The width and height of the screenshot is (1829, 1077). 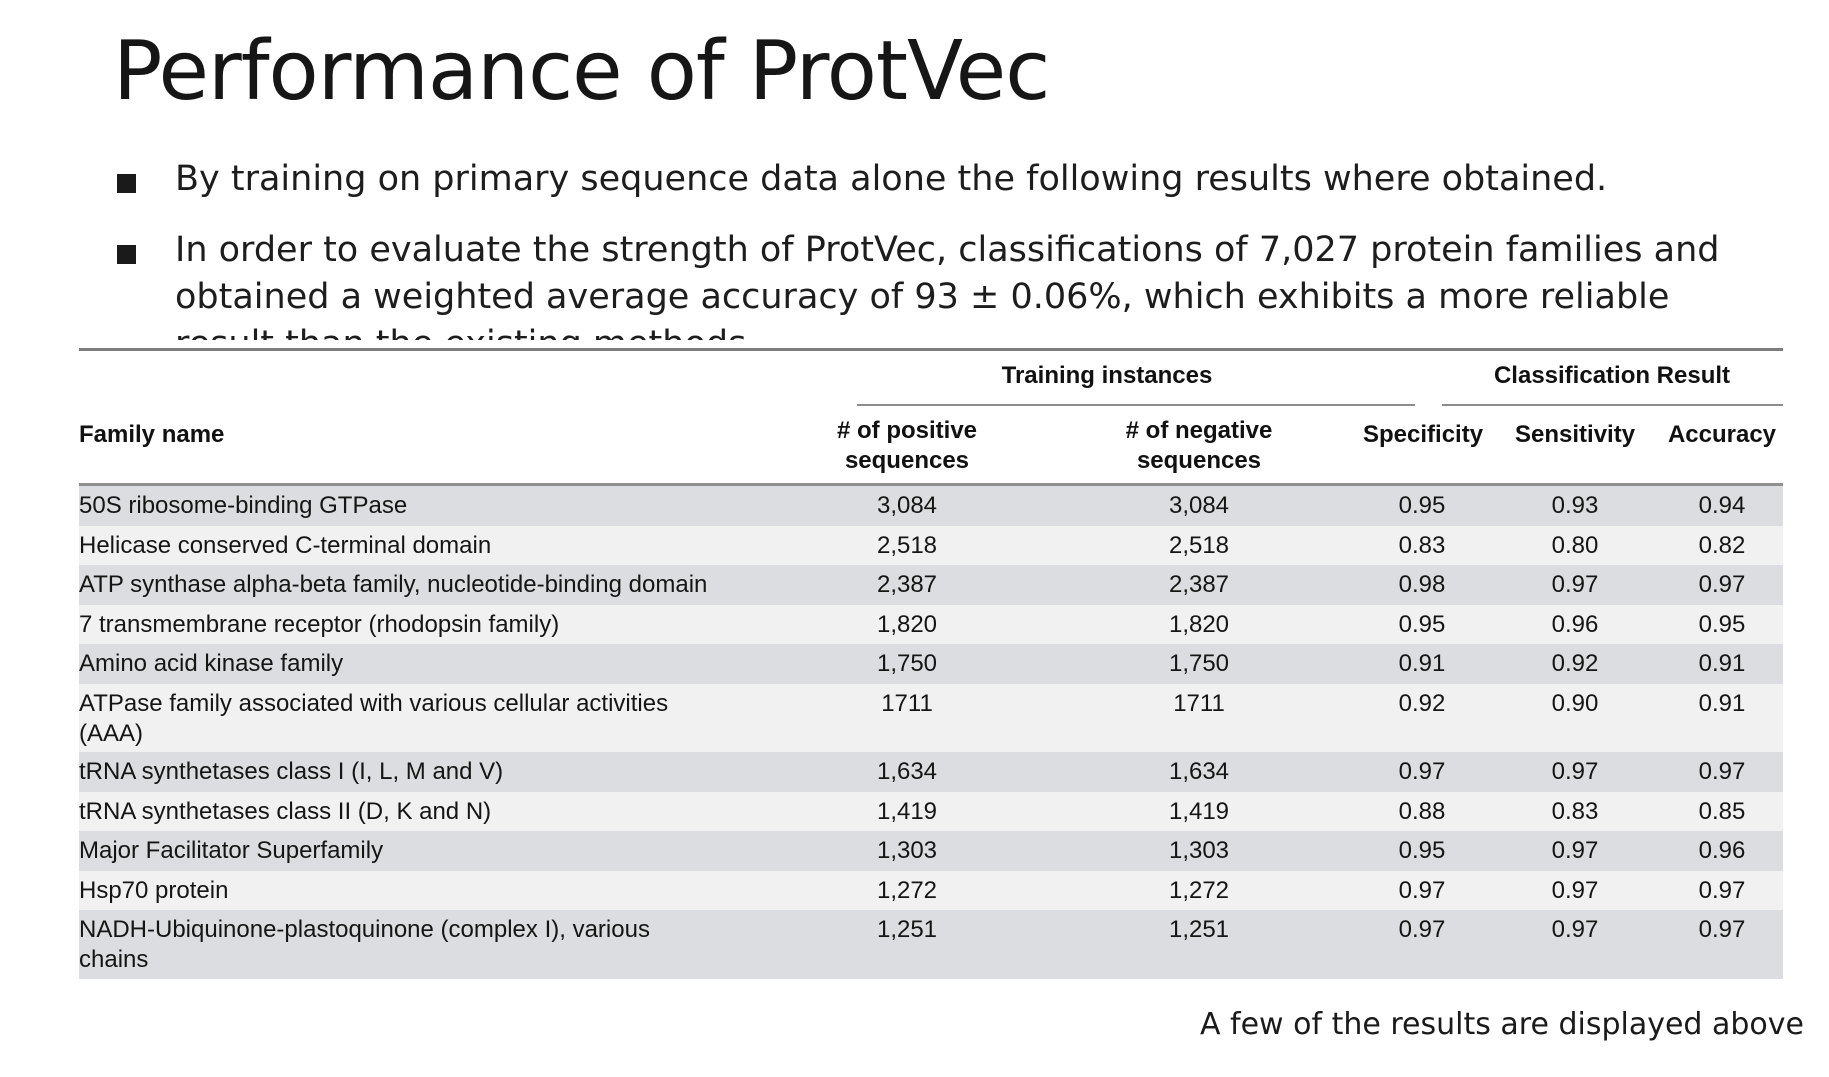 What do you see at coordinates (581, 71) in the screenshot?
I see `slide-title: Performance of ProtVec` at bounding box center [581, 71].